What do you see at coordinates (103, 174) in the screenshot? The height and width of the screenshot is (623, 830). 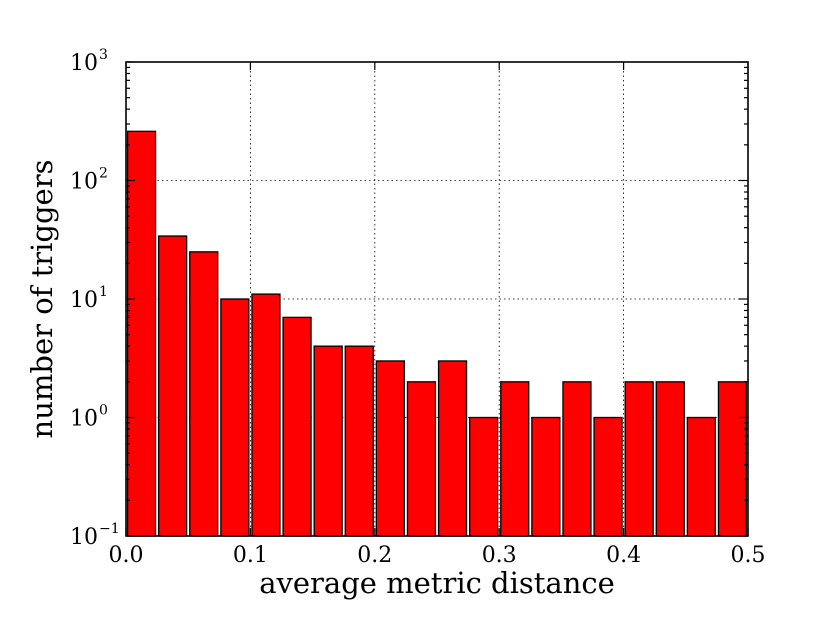 I see `y-tick-exponent: 2` at bounding box center [103, 174].